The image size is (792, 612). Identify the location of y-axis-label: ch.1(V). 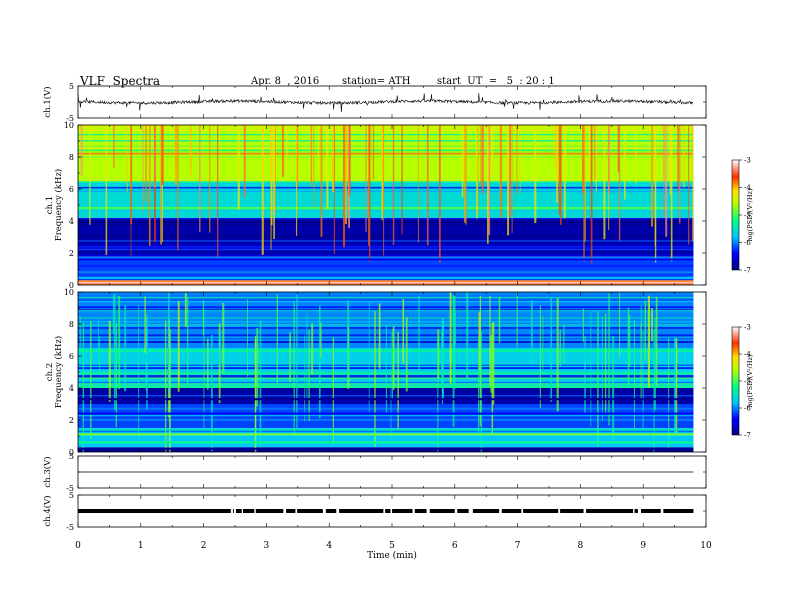
(47, 101).